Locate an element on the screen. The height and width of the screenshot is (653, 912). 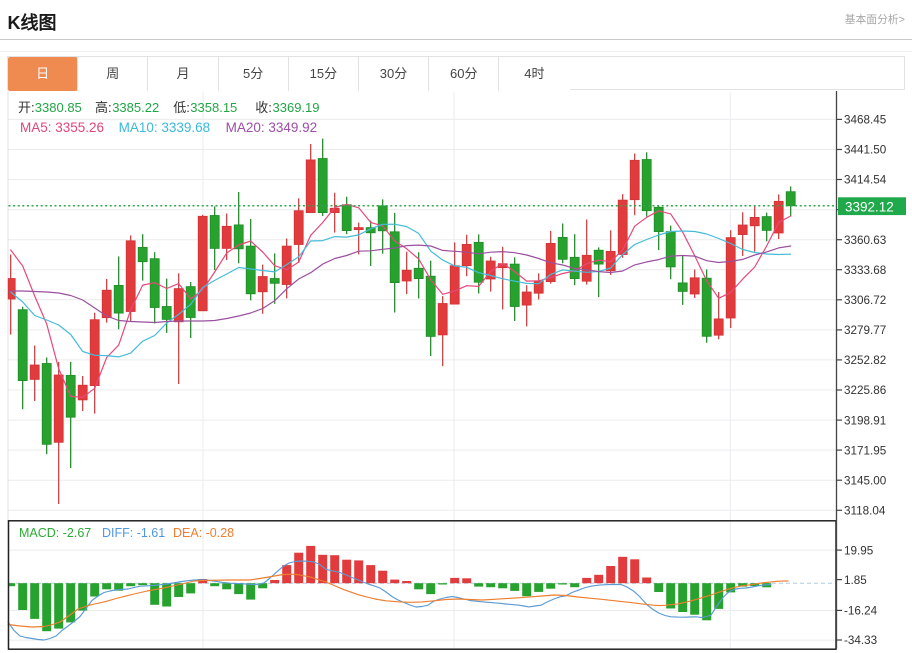
svg-text: 3145.00 is located at coordinates (865, 480).